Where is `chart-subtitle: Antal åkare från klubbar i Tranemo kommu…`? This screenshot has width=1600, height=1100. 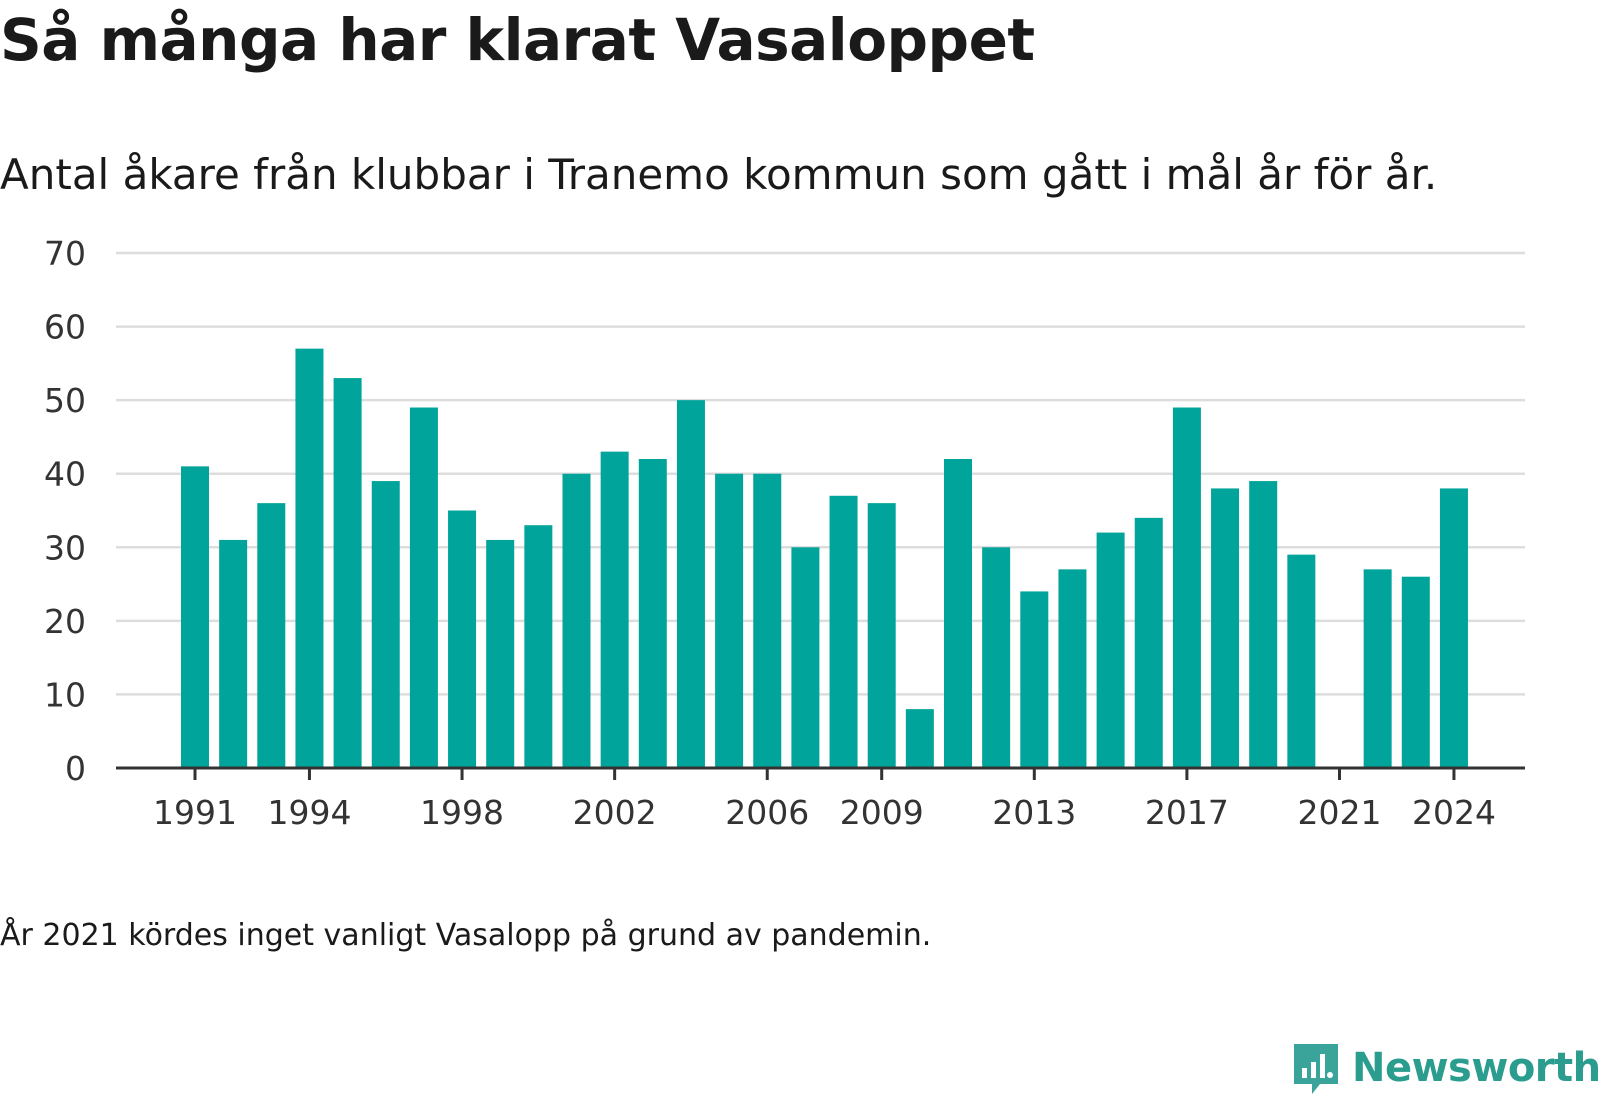 chart-subtitle: Antal åkare från klubbar i Tranemo kommu… is located at coordinates (719, 174).